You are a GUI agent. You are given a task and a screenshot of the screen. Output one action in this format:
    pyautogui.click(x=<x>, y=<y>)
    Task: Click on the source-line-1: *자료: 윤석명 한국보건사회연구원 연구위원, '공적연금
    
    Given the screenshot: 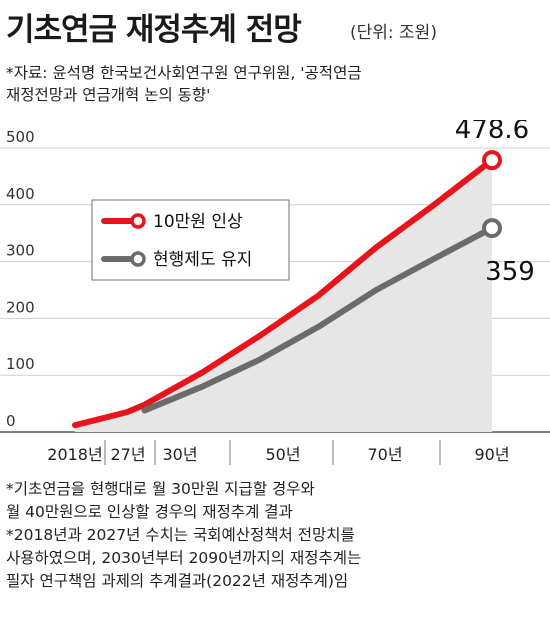 What is the action you would take?
    pyautogui.click(x=184, y=73)
    